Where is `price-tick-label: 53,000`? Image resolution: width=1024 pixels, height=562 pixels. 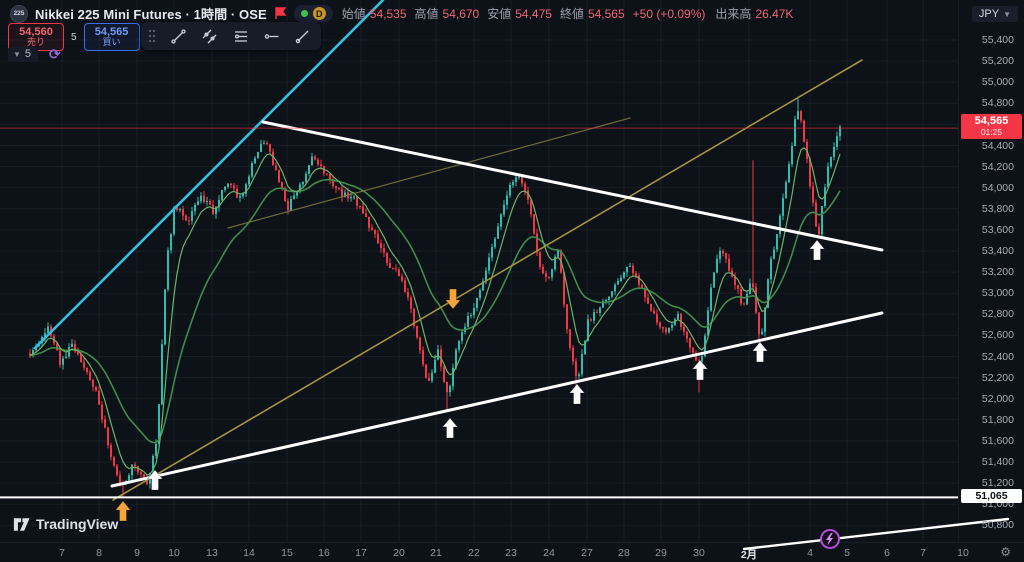
price-tick-label: 53,000 is located at coordinates (997, 293).